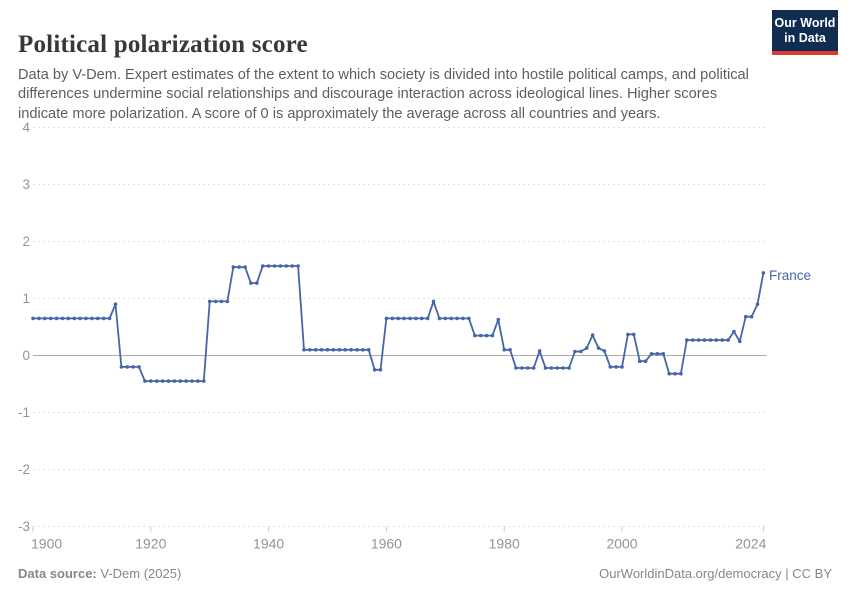 This screenshot has width=850, height=605. What do you see at coordinates (715, 573) in the screenshot?
I see `attribution-link: OurWorldinData.org/democracy | CC BY` at bounding box center [715, 573].